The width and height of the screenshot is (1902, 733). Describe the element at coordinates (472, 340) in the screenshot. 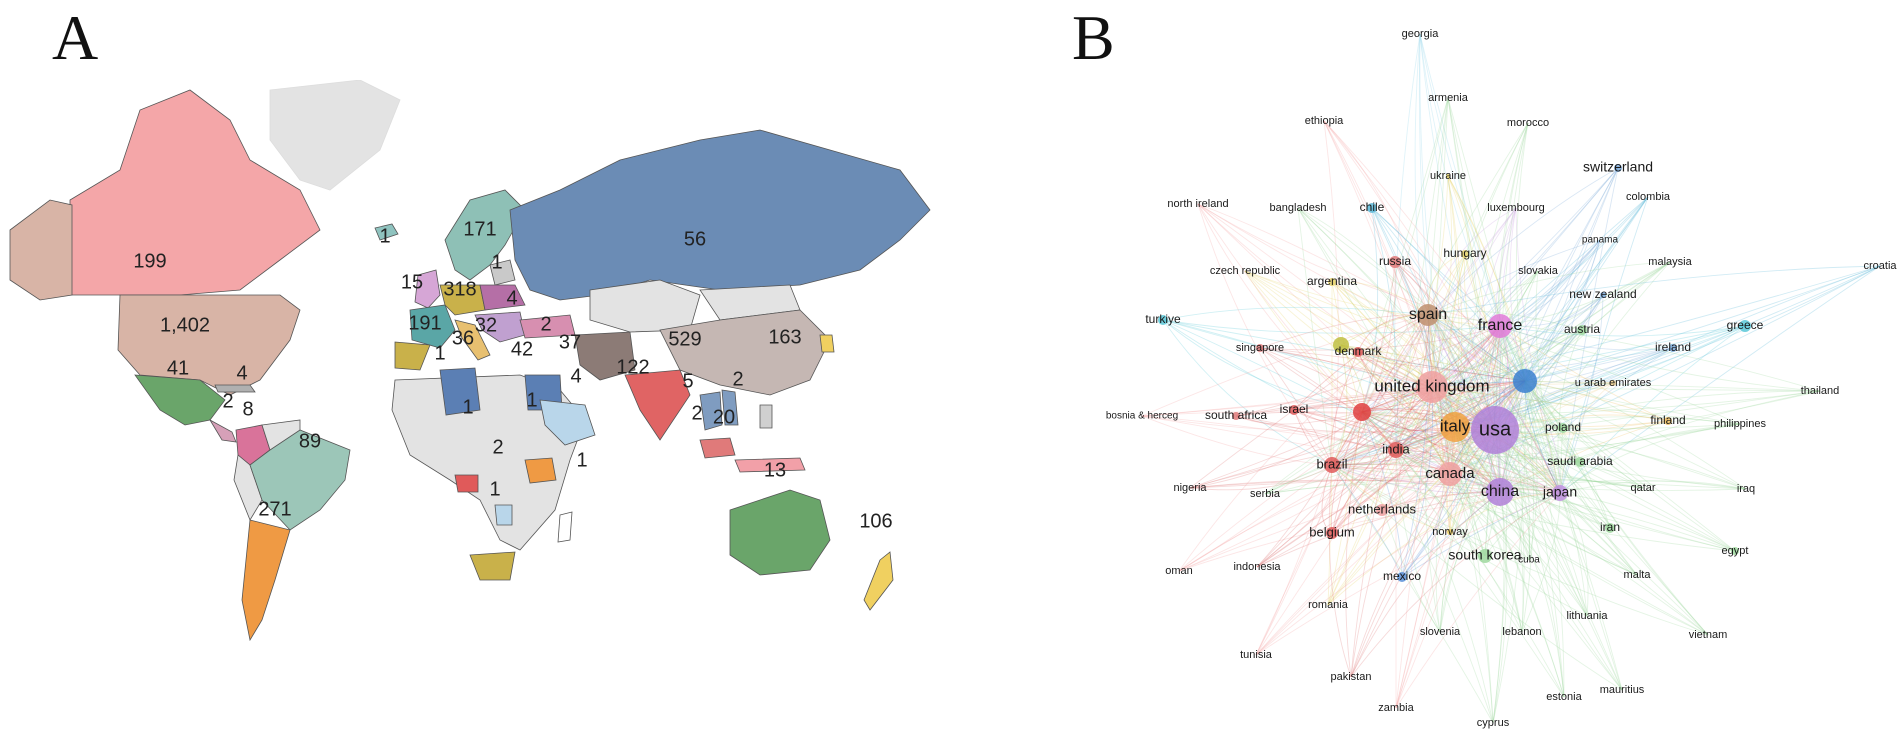

I see `region-italy` at that location.